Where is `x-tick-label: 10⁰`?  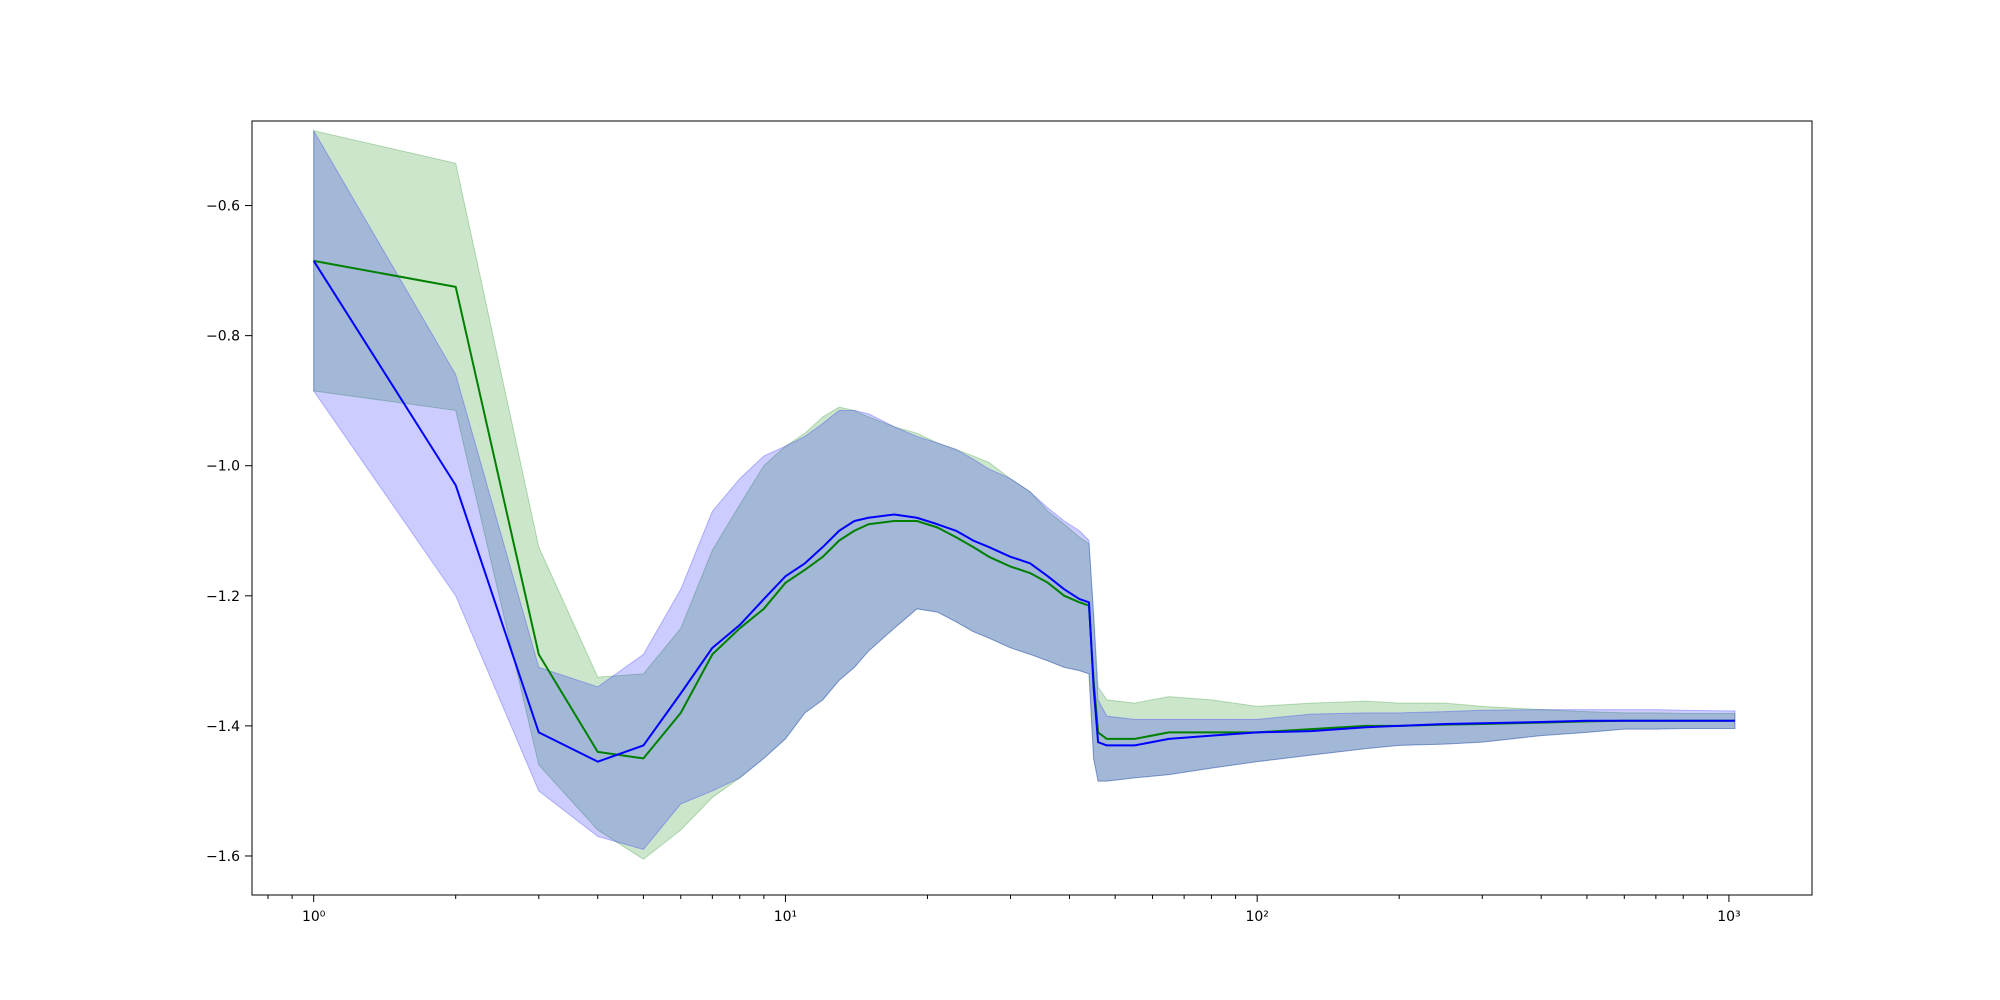 x-tick-label: 10⁰ is located at coordinates (314, 917).